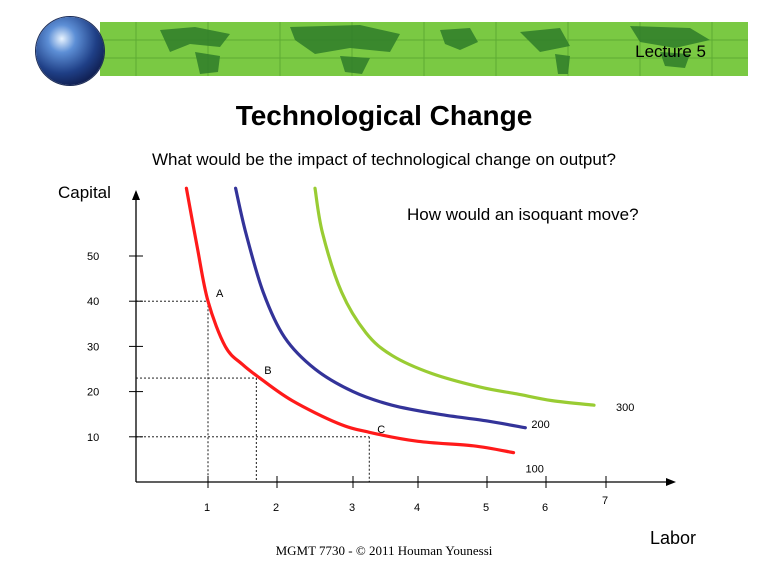  I want to click on world-map-graphic, so click(424, 49).